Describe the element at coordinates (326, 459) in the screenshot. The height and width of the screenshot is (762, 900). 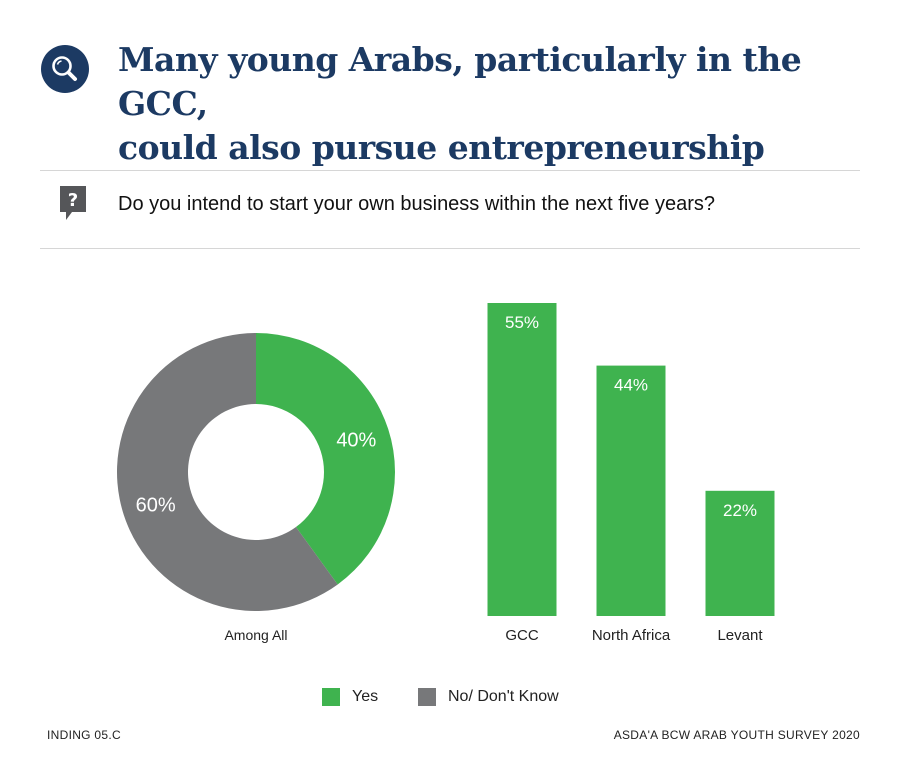
I see `donut-slice-yes` at that location.